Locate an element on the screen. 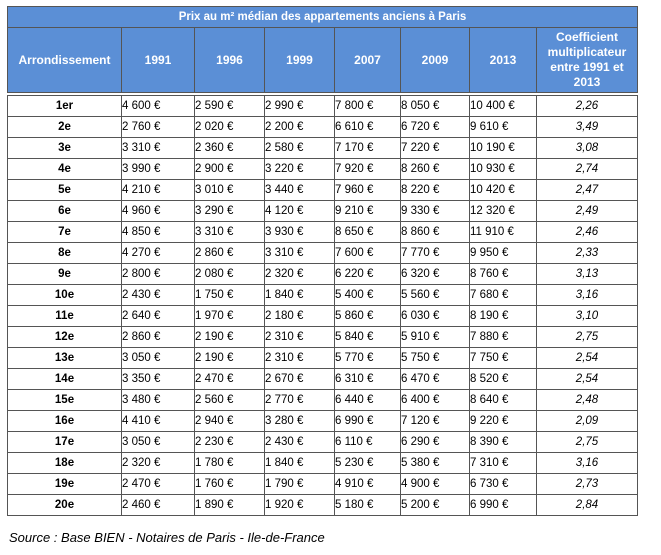 The image size is (661, 555). price-cell-2013: 10 400 € is located at coordinates (503, 106).